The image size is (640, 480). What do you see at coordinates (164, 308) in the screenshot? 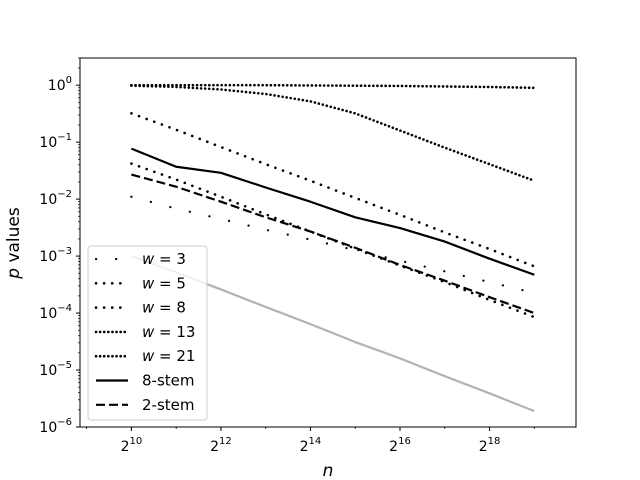
I see `legend-label: w = 8` at bounding box center [164, 308].